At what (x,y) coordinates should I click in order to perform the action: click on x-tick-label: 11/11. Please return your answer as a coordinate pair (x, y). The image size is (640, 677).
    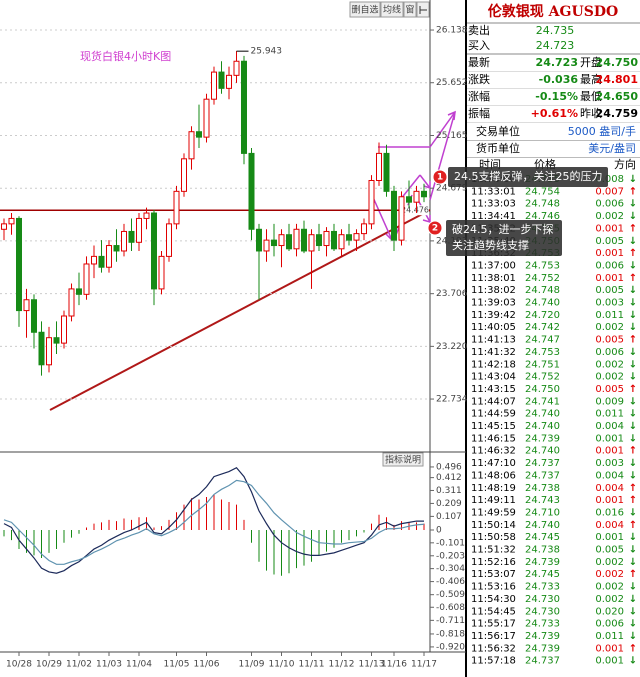
    Looking at the image, I should click on (312, 665).